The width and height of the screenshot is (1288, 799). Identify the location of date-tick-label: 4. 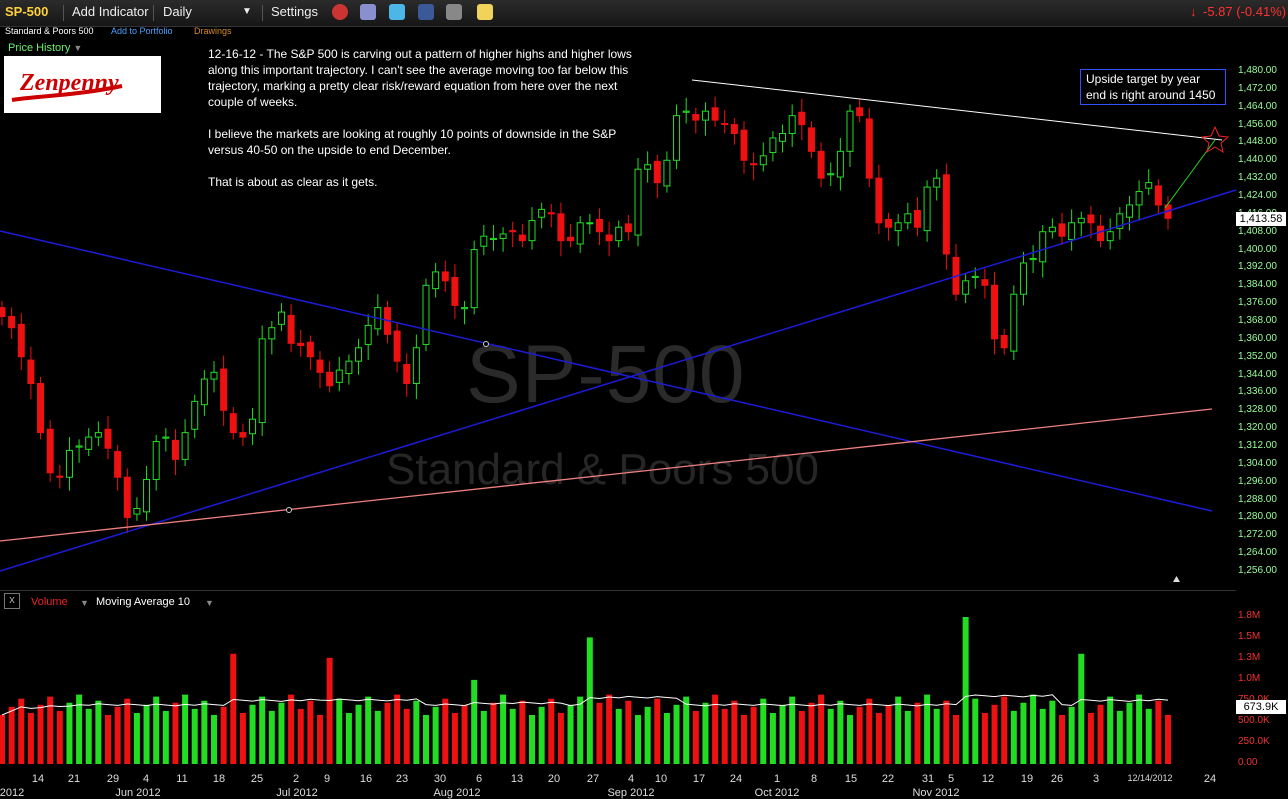
(631, 779).